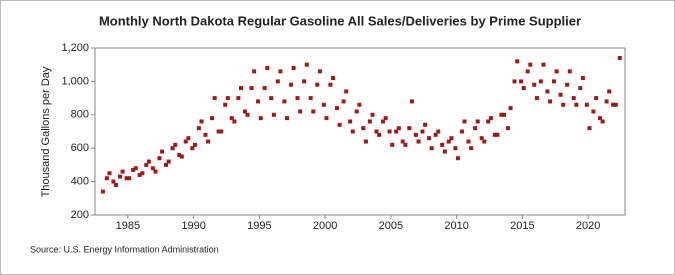 This screenshot has width=675, height=275. What do you see at coordinates (80, 115) in the screenshot?
I see `y-tick-label: 800` at bounding box center [80, 115].